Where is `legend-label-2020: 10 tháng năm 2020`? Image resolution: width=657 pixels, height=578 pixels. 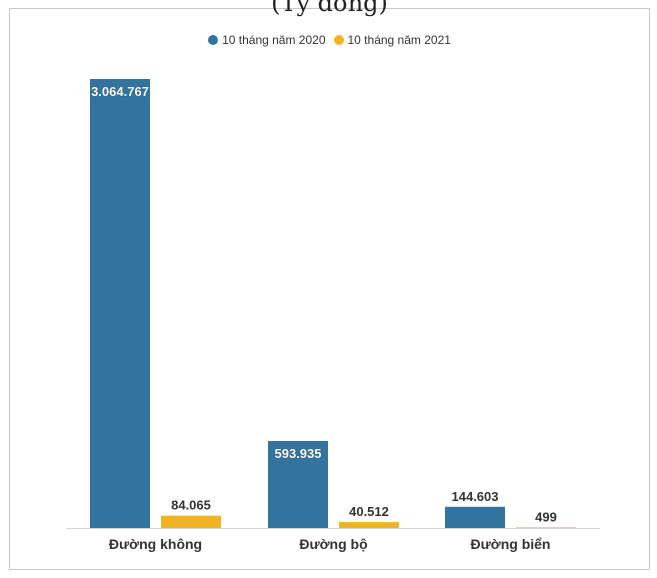
legend-label-2020: 10 tháng năm 2020 is located at coordinates (274, 40).